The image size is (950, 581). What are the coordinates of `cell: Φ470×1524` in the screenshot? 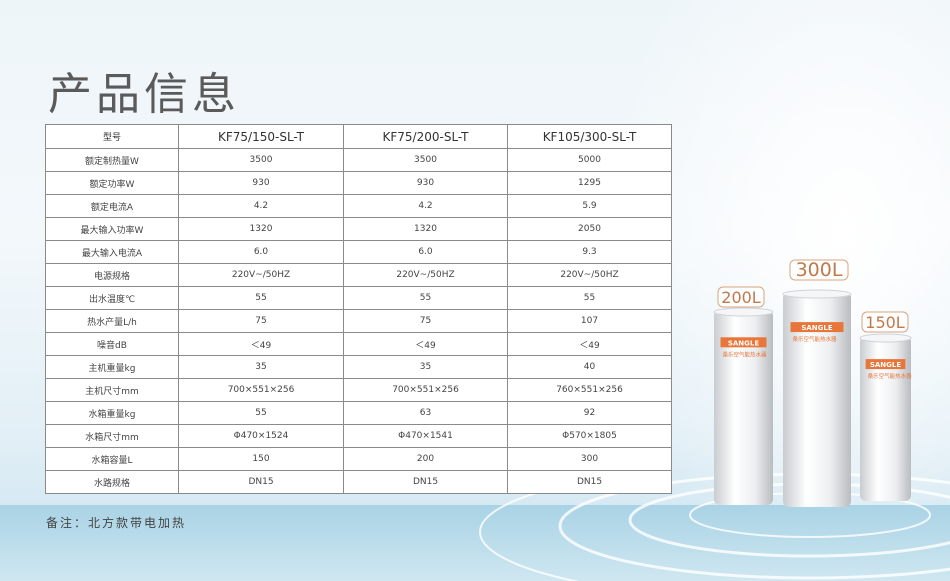 It's located at (261, 436).